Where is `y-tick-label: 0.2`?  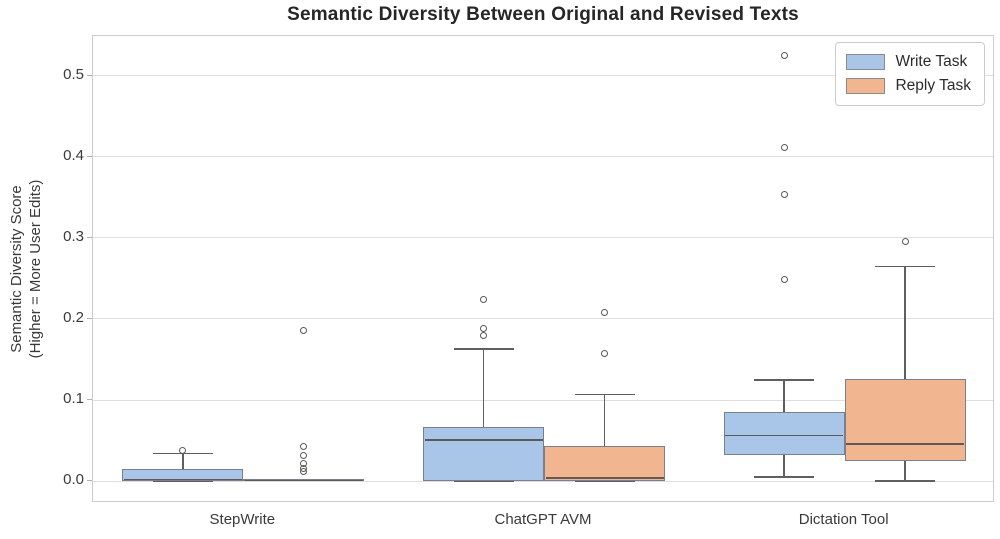 y-tick-label: 0.2 is located at coordinates (73, 317).